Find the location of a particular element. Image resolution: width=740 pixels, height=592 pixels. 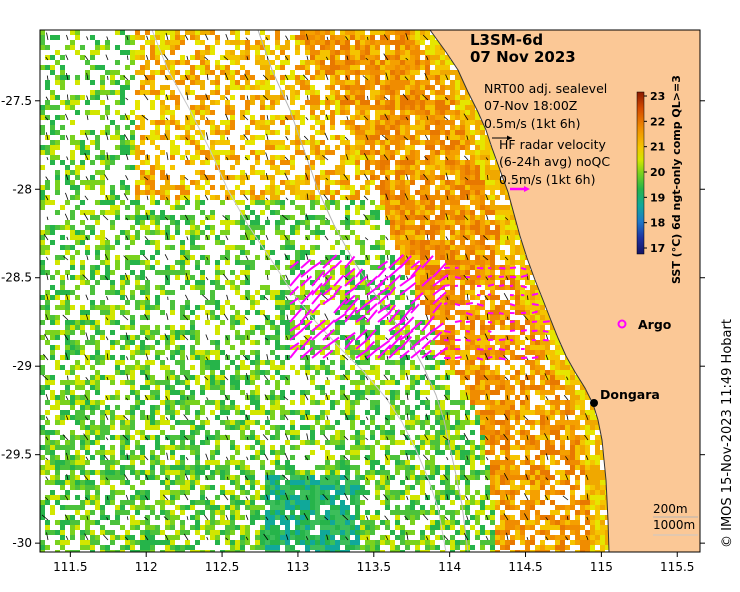

date-title: 07 Nov 2023 is located at coordinates (523, 57).